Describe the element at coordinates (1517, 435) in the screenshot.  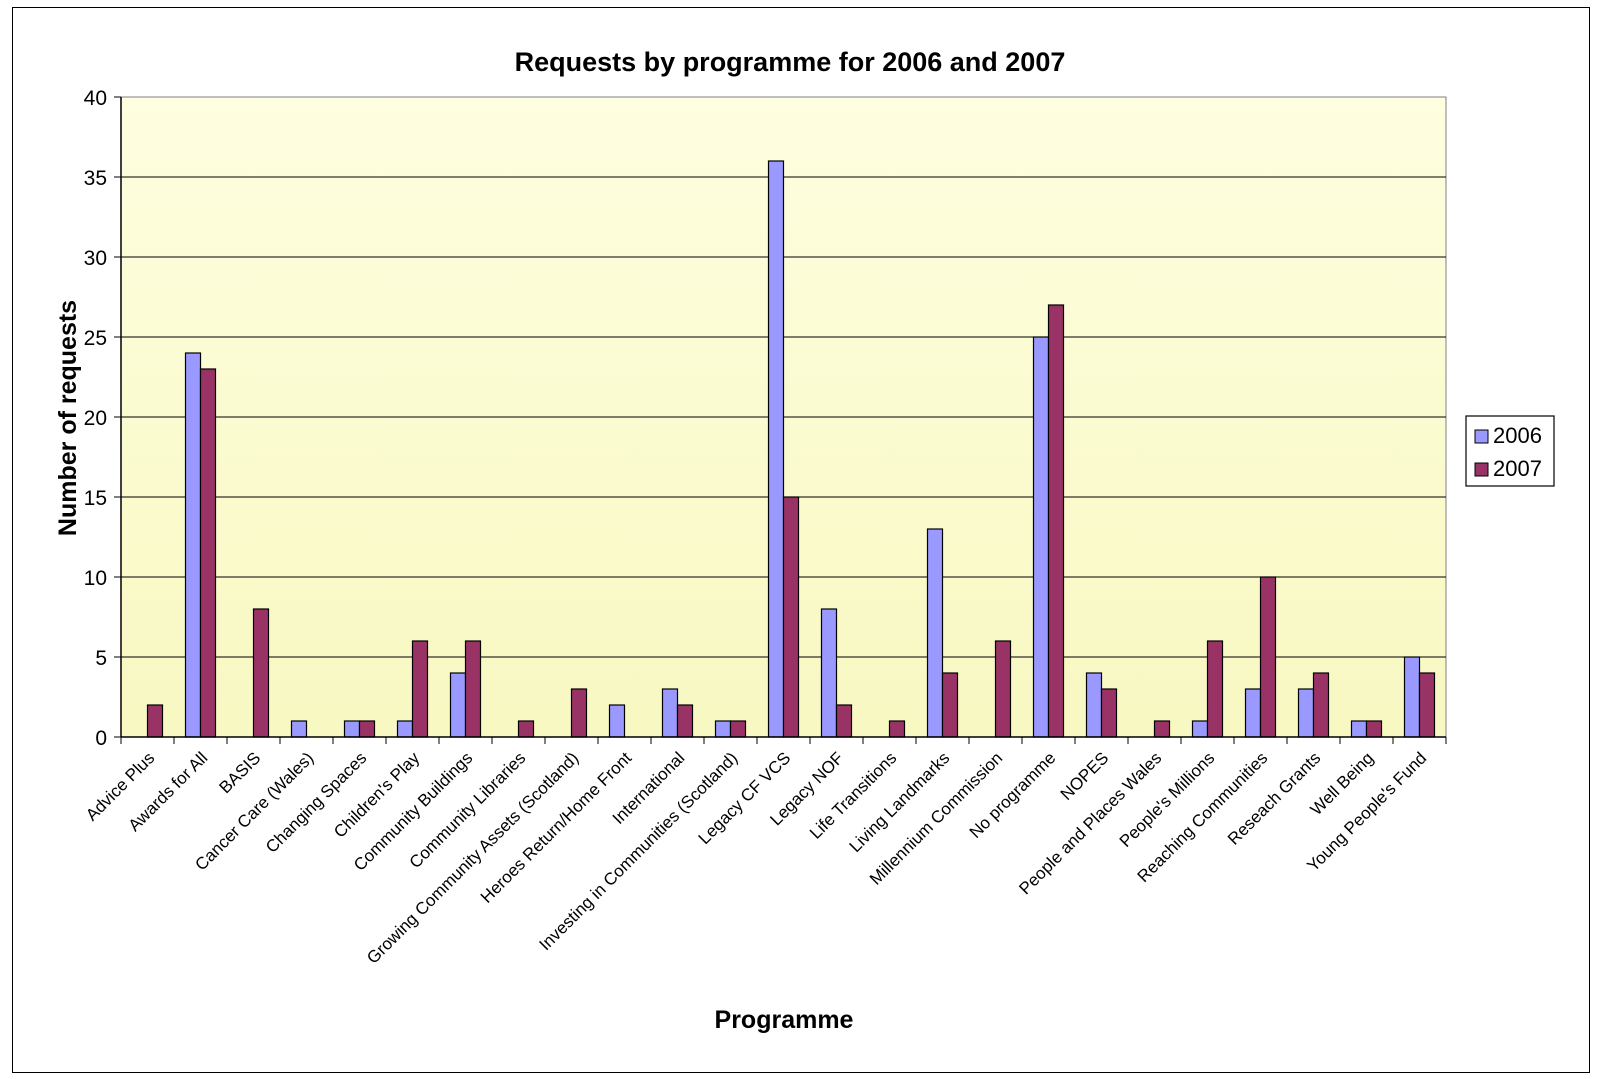
I see `legend-label-2006: 2006` at that location.